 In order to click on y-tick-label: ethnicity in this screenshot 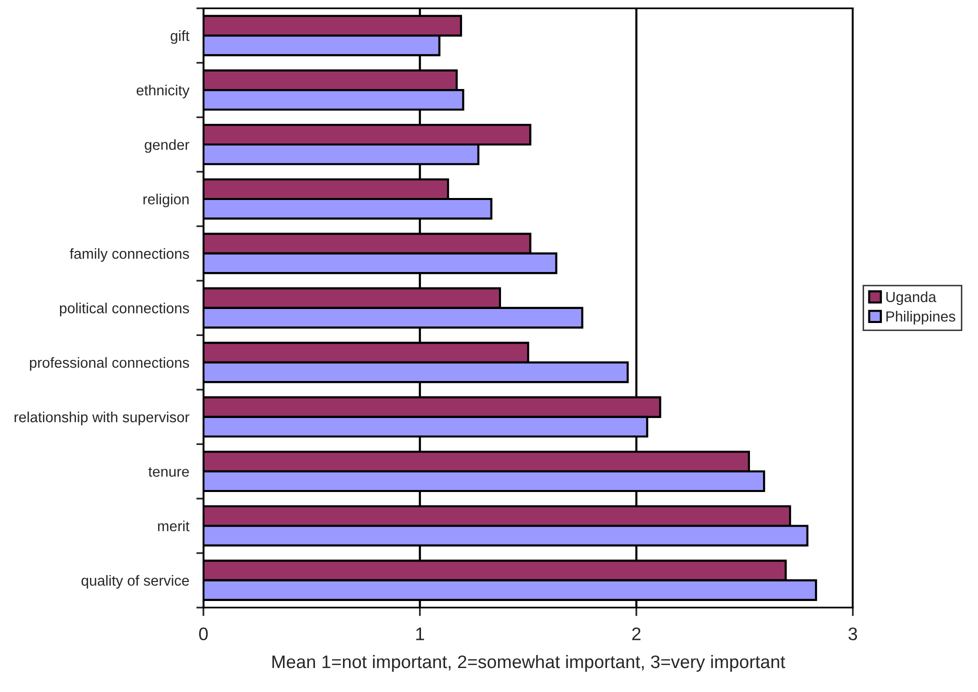, I will do `click(163, 91)`.